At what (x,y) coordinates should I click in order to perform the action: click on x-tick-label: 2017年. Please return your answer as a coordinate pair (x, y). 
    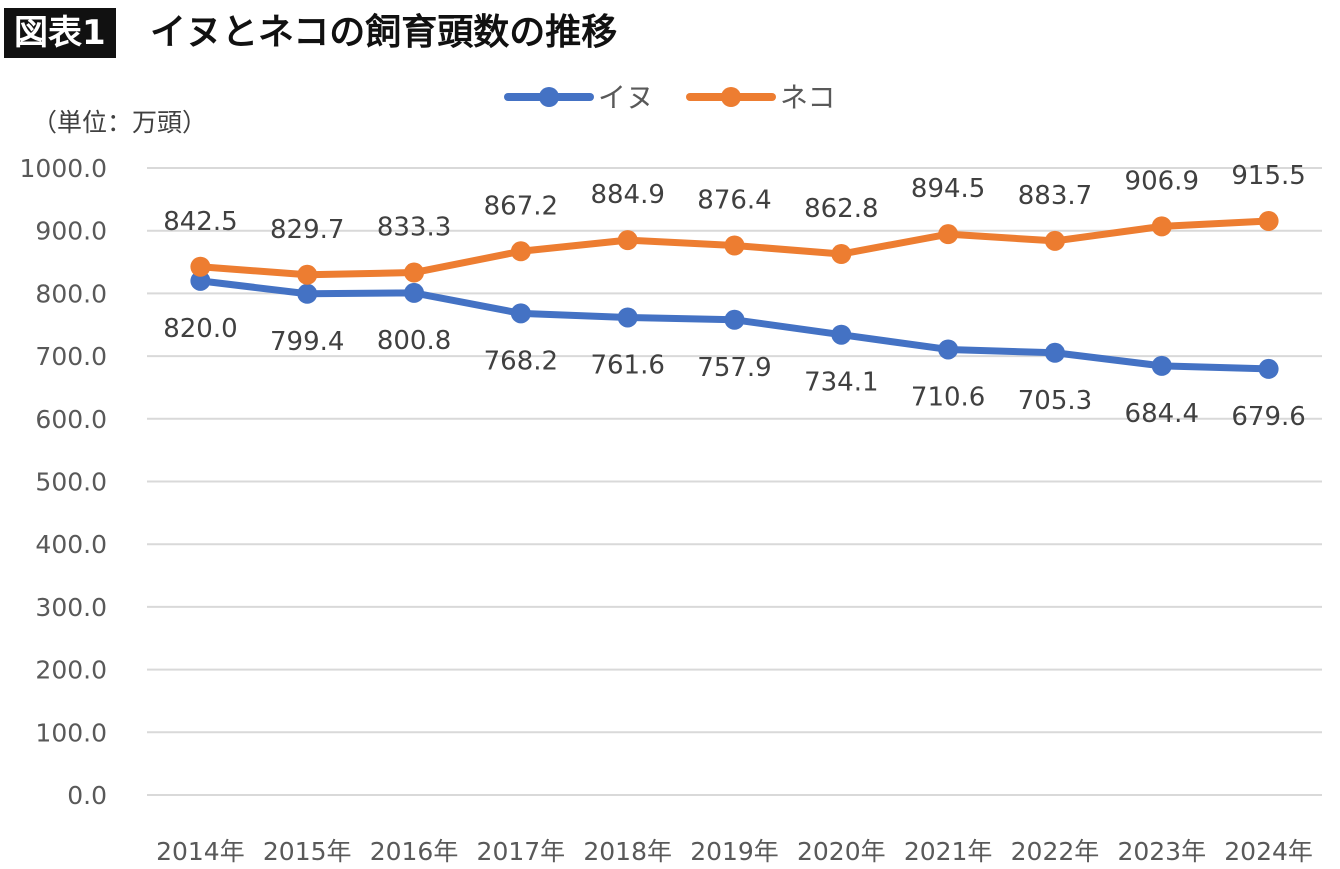
    Looking at the image, I should click on (521, 851).